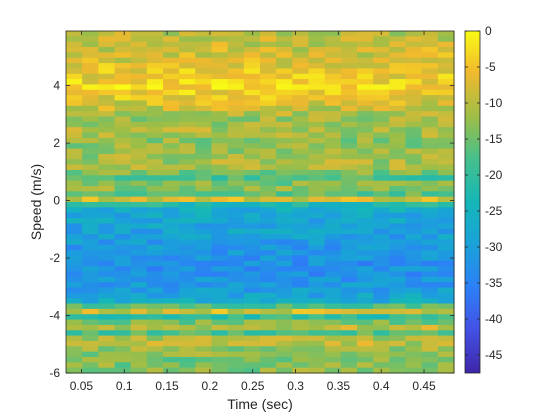 The height and width of the screenshot is (420, 560). What do you see at coordinates (494, 139) in the screenshot?
I see `colorbar-tick-label: -15` at bounding box center [494, 139].